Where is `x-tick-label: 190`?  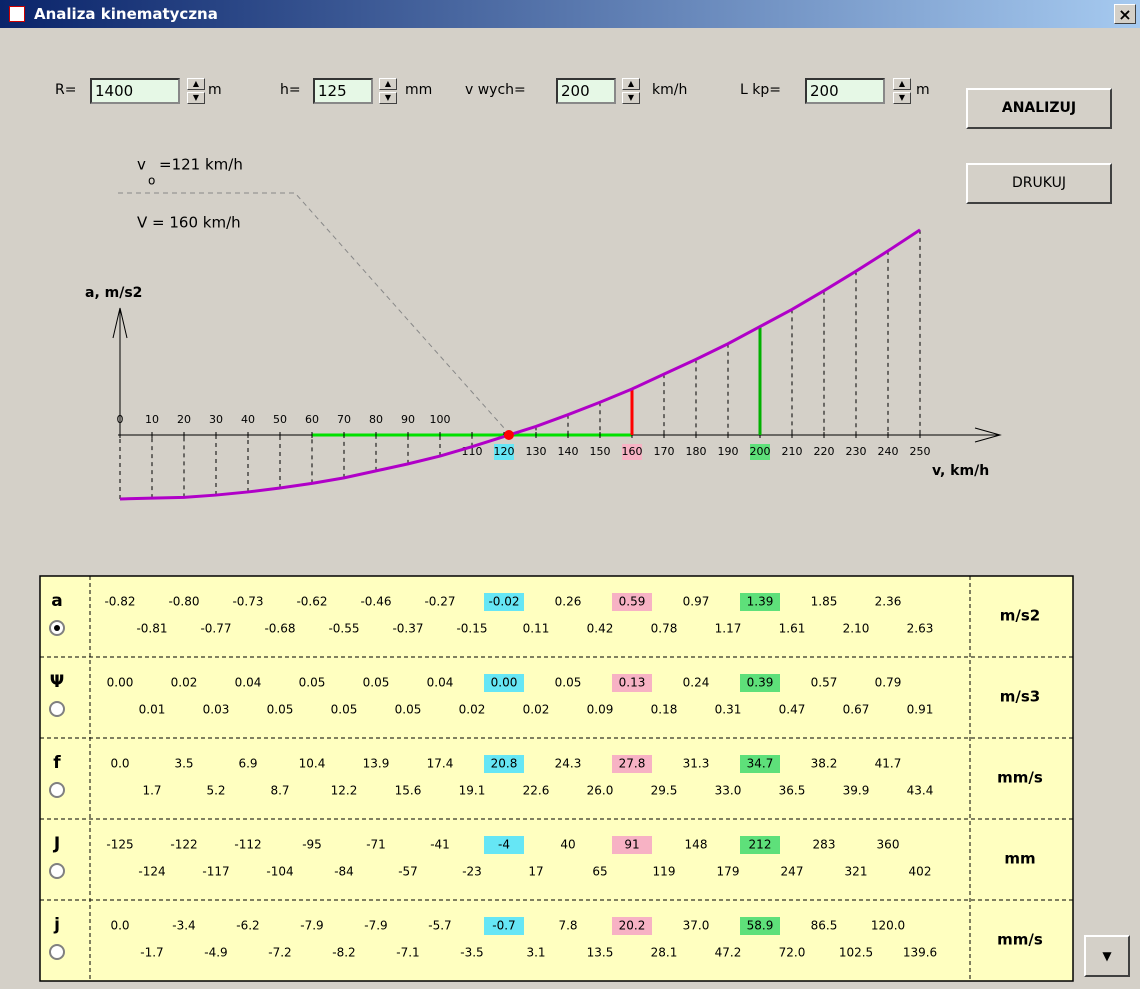 x-tick-label: 190 is located at coordinates (728, 451).